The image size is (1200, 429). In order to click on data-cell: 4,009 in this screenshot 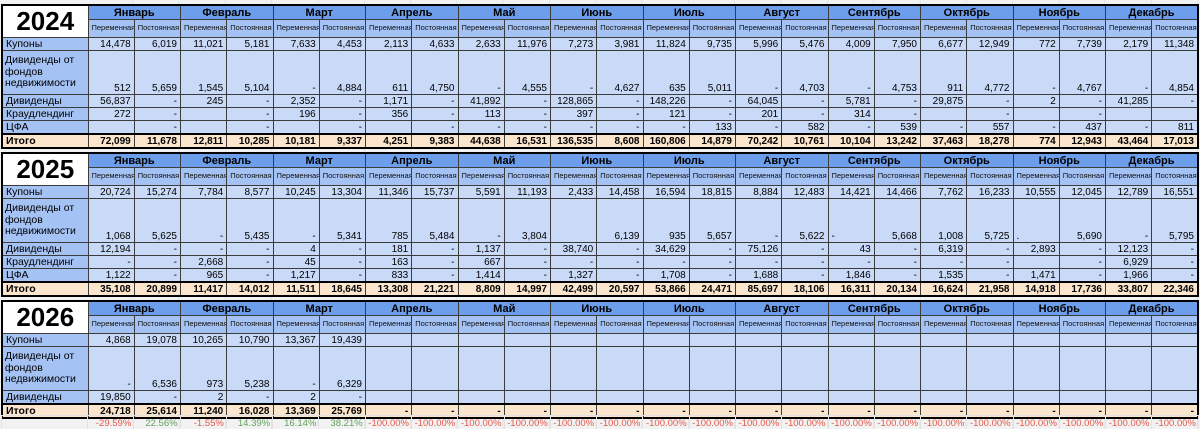, I will do `click(851, 44)`.